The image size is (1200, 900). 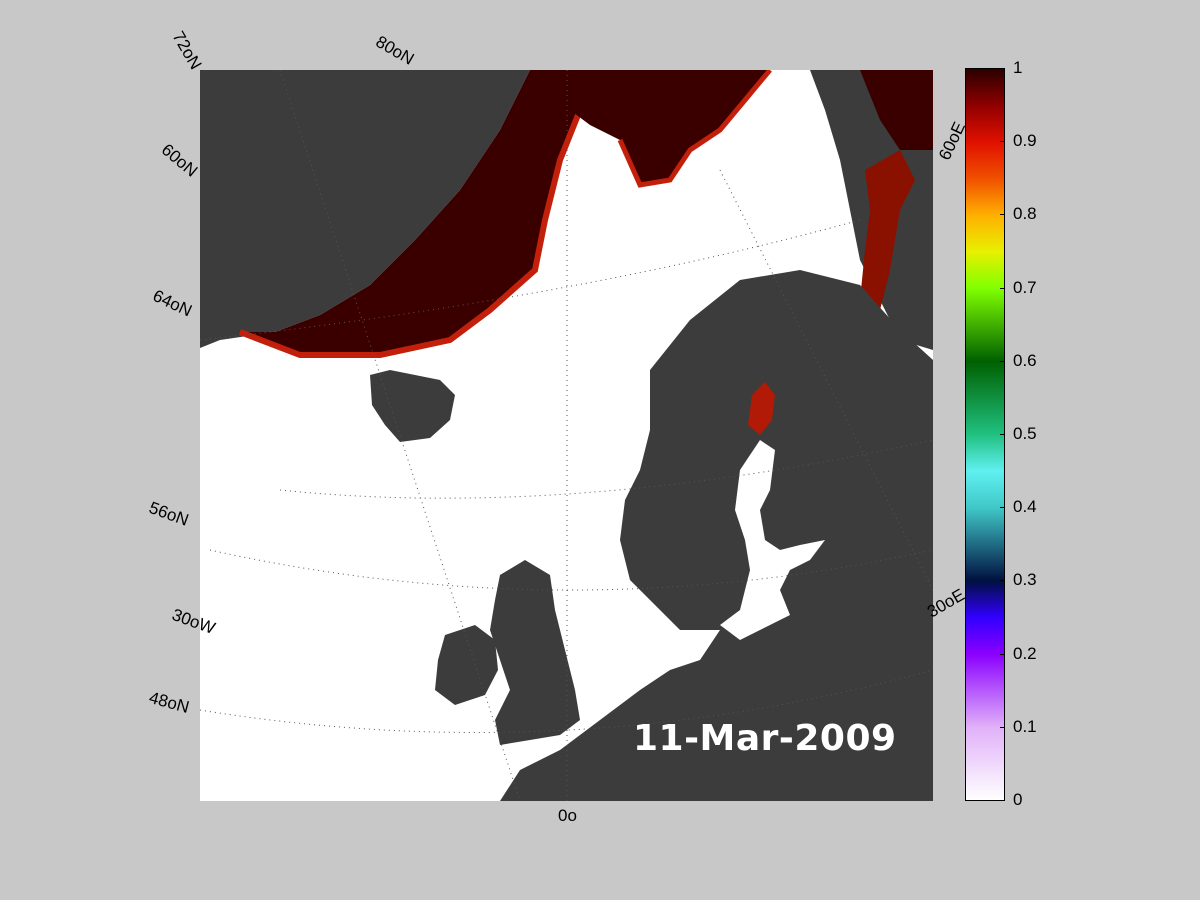 What do you see at coordinates (887, 230) in the screenshot?
I see `white-sea-ice` at bounding box center [887, 230].